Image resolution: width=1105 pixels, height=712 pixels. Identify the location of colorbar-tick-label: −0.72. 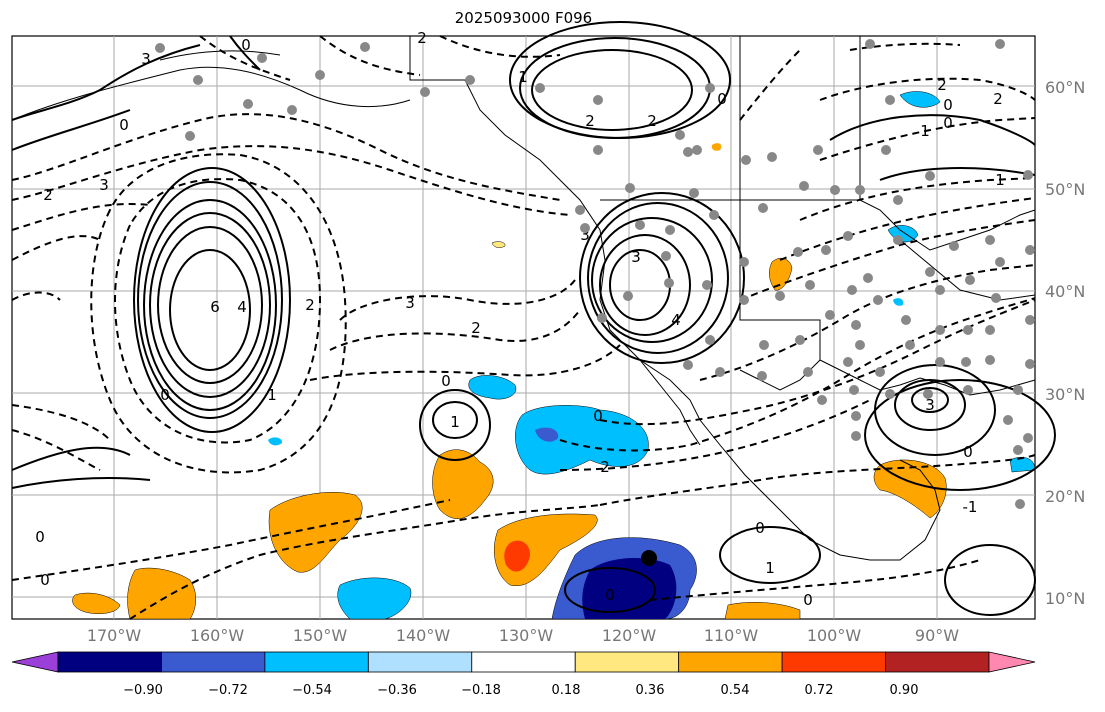
(228, 690).